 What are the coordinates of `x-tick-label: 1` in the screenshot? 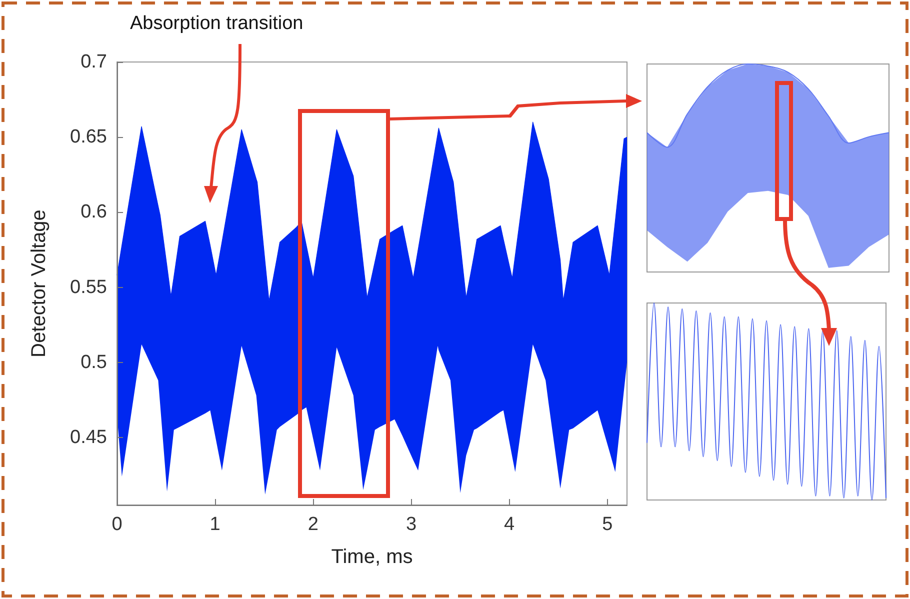 It's located at (215, 524).